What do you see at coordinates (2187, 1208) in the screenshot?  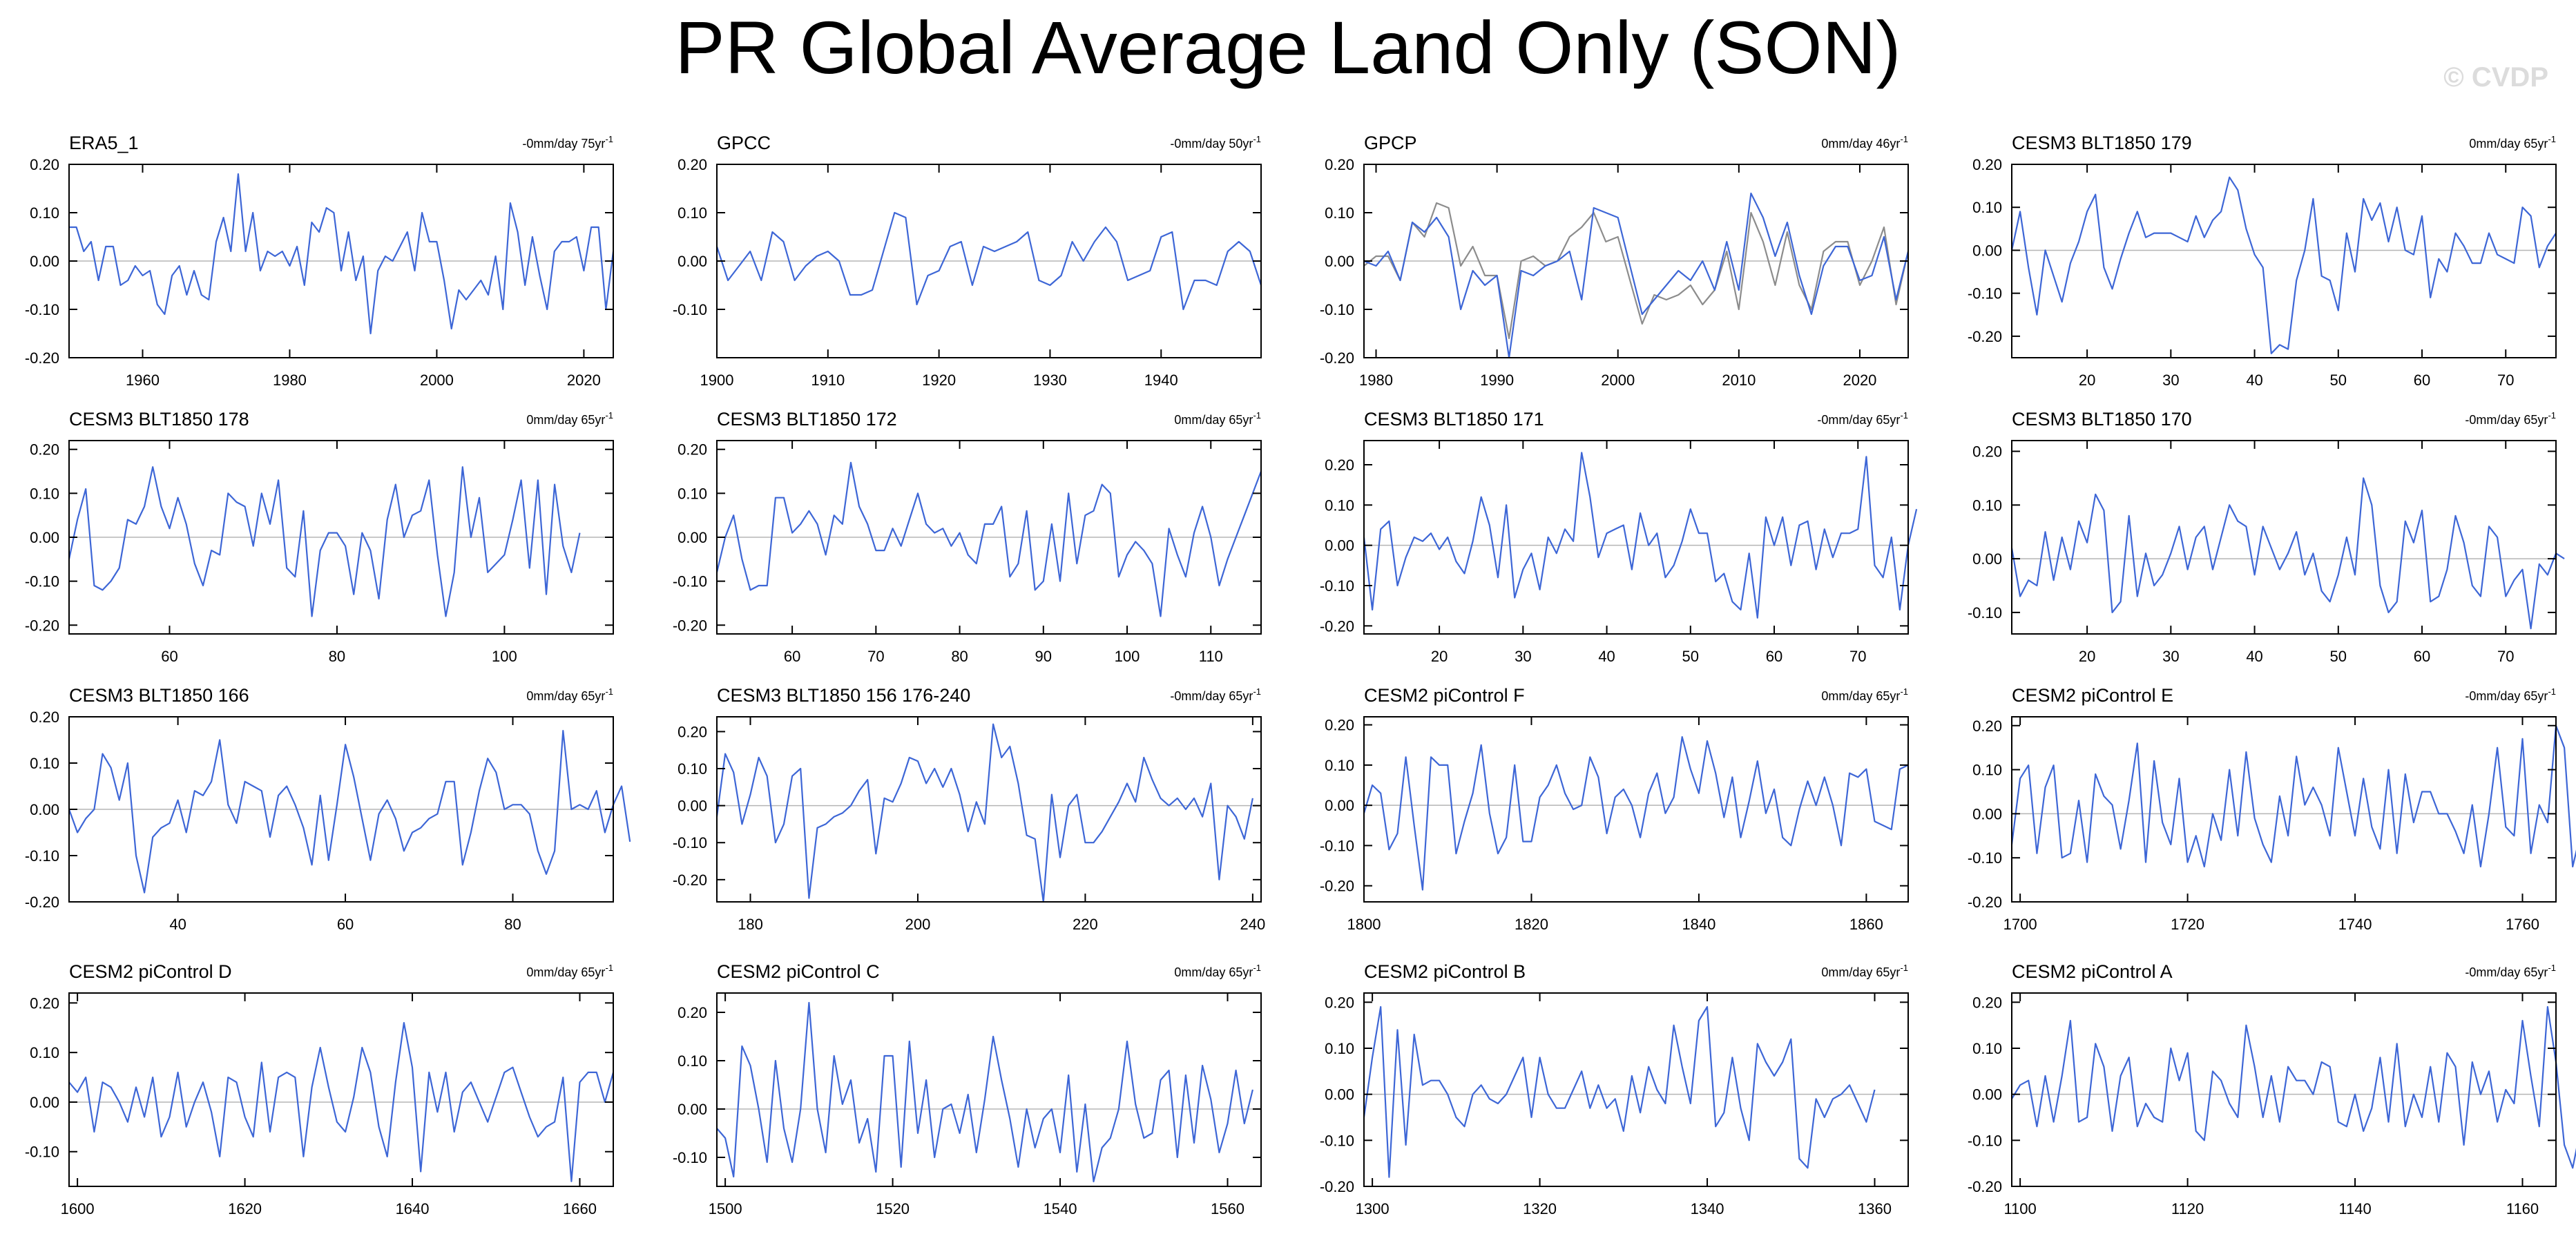 I see `x-tick-label: 1120` at bounding box center [2187, 1208].